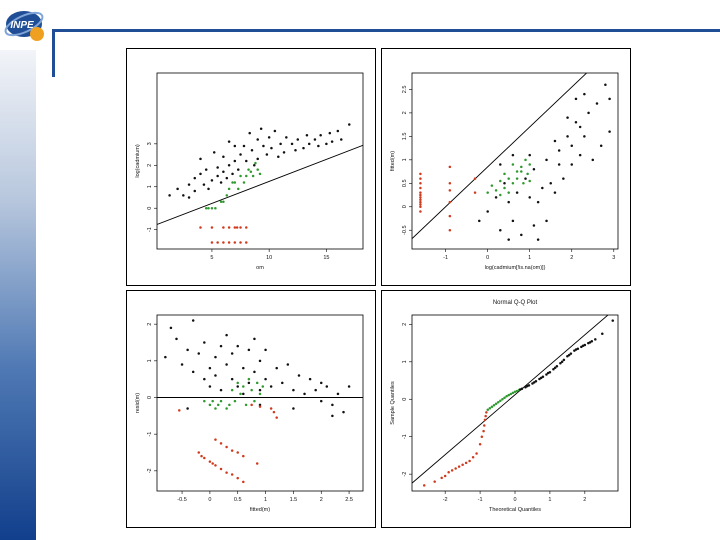 The width and height of the screenshot is (720, 540). I want to click on inpe-logo: INPE, so click(24, 24).